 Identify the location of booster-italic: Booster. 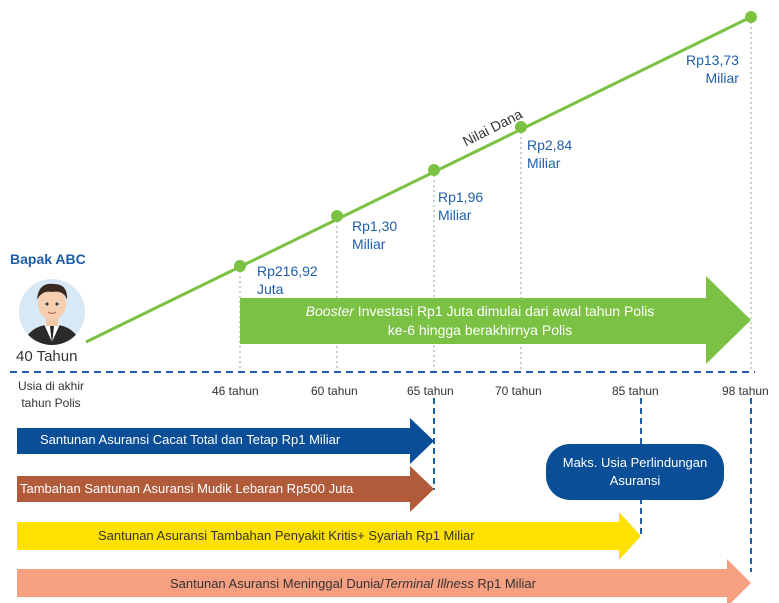
(329, 311).